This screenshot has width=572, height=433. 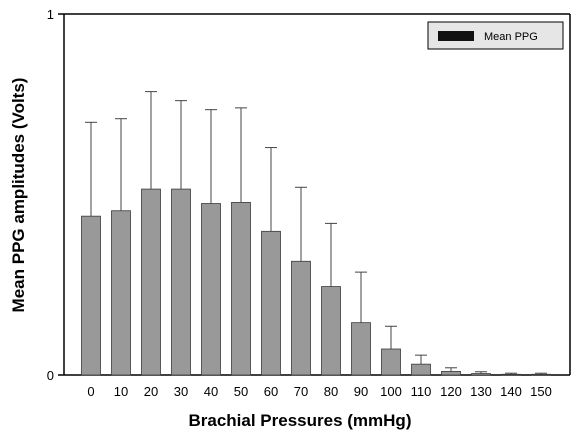 I want to click on x-tick-label: 100, so click(x=391, y=391).